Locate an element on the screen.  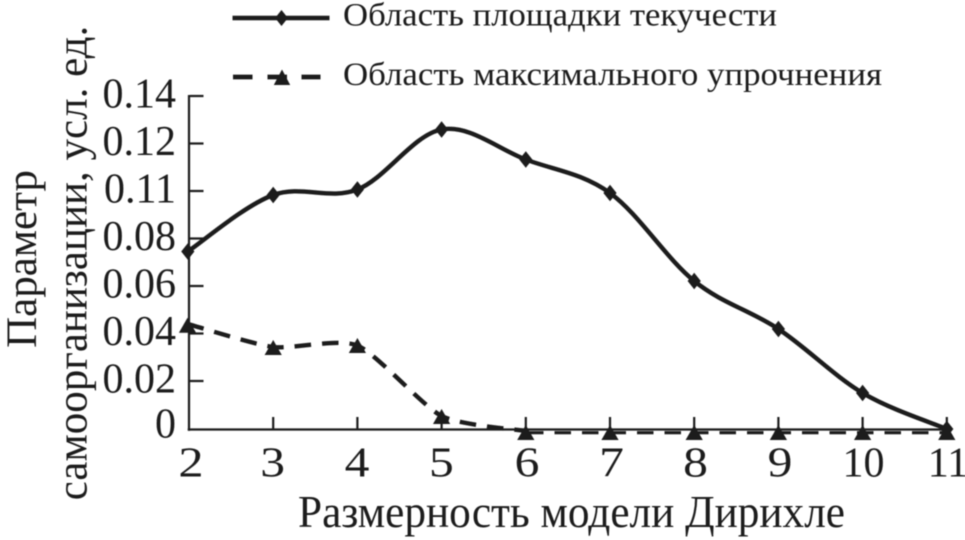
svg-text: 10 is located at coordinates (864, 464).